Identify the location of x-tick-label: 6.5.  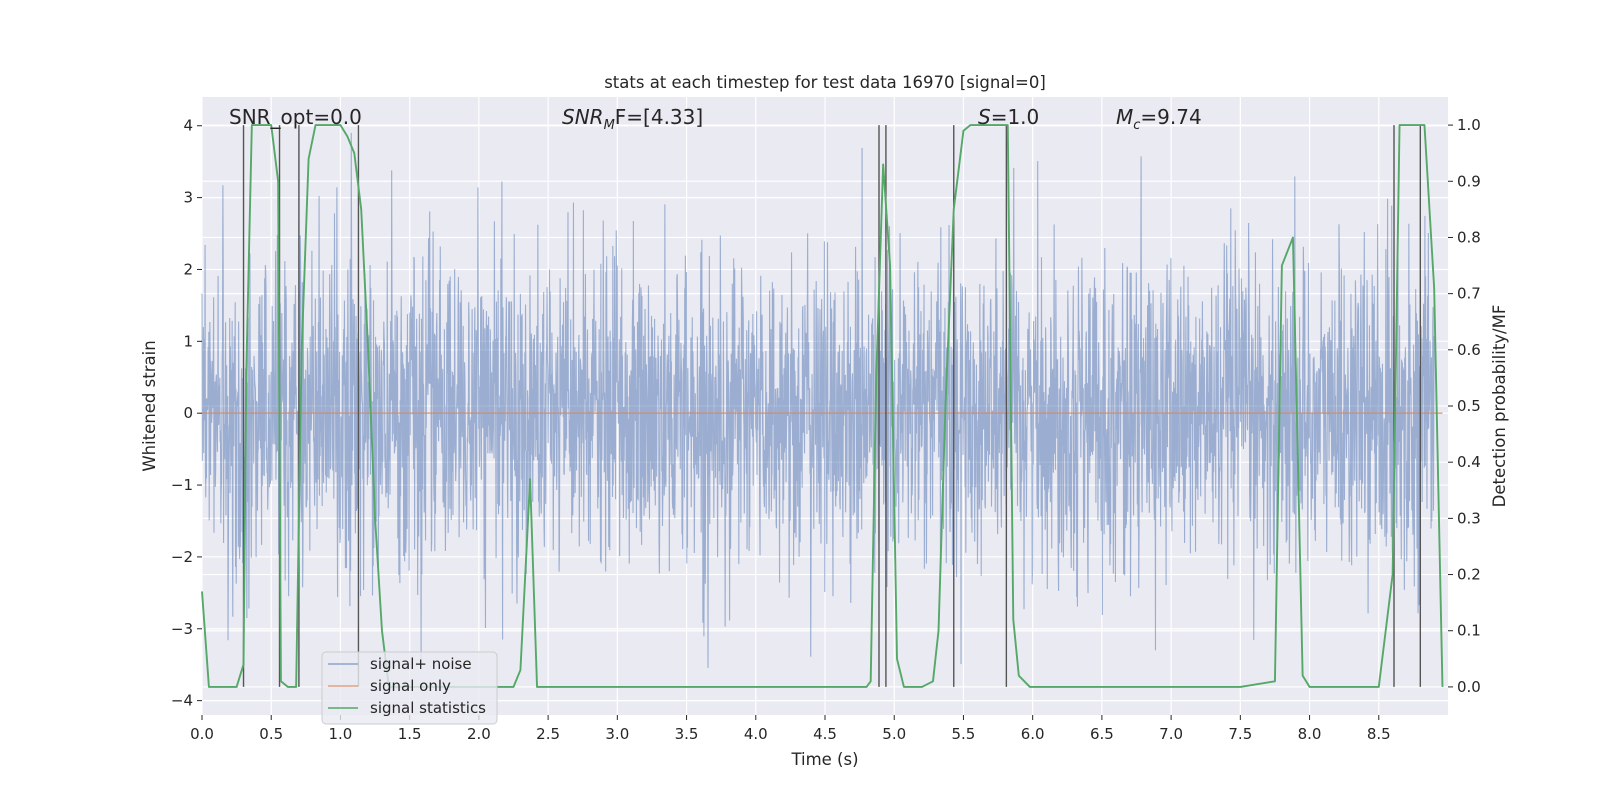
(1102, 734).